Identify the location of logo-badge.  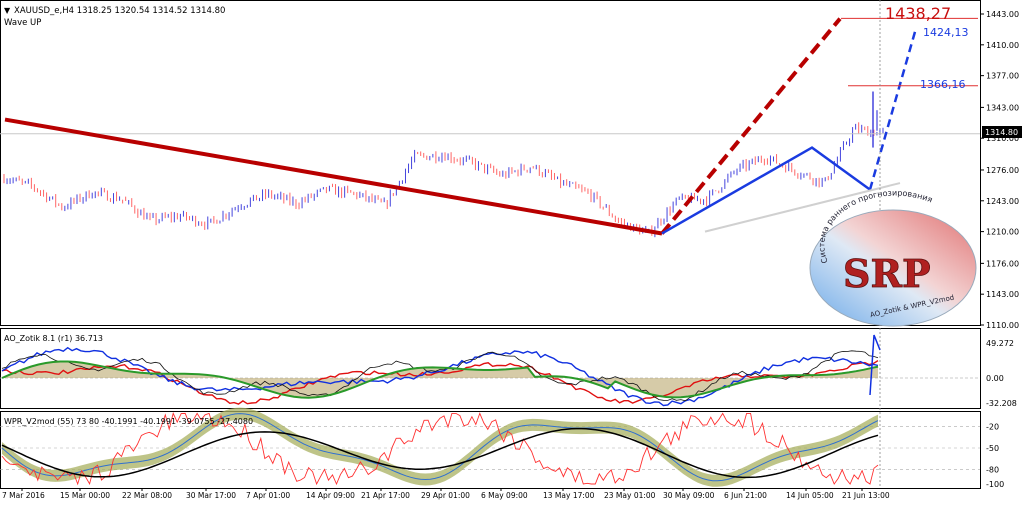
(893, 268).